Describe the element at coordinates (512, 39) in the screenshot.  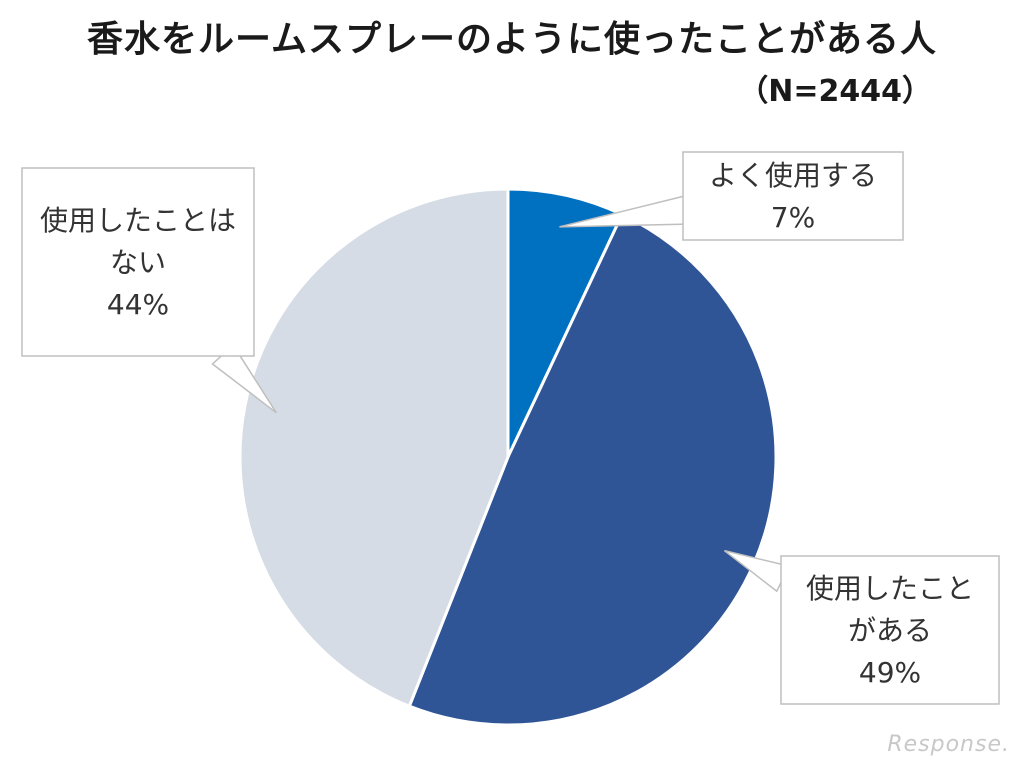
I see `chart-title: 香水をルームスプレーのように使ったことがある人` at that location.